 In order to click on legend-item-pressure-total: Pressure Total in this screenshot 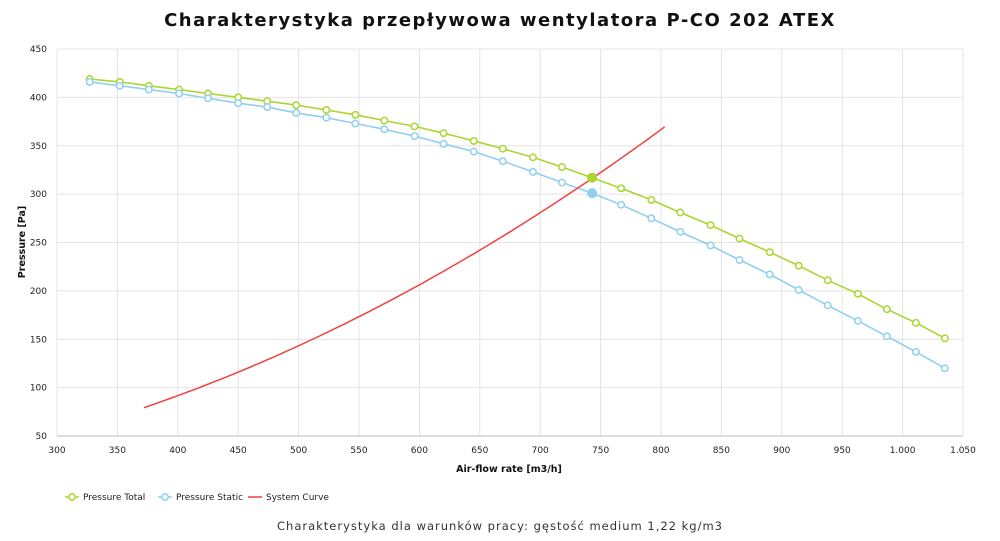, I will do `click(105, 498)`.